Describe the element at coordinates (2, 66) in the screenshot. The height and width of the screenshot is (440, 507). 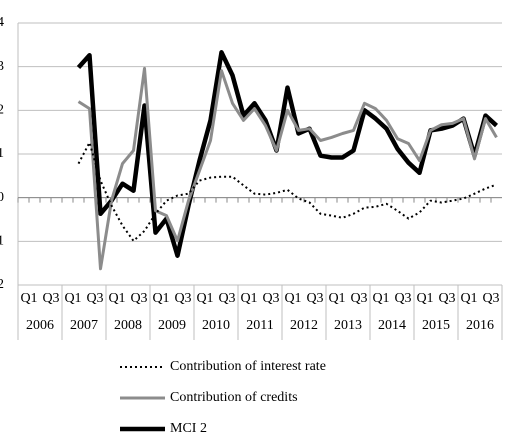
I see `y-tick-label: 3` at that location.